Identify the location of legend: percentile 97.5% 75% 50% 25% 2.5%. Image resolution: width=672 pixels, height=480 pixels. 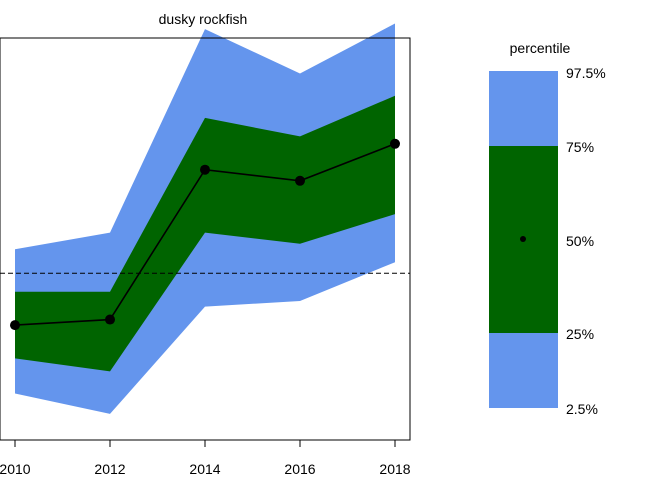
(547, 228).